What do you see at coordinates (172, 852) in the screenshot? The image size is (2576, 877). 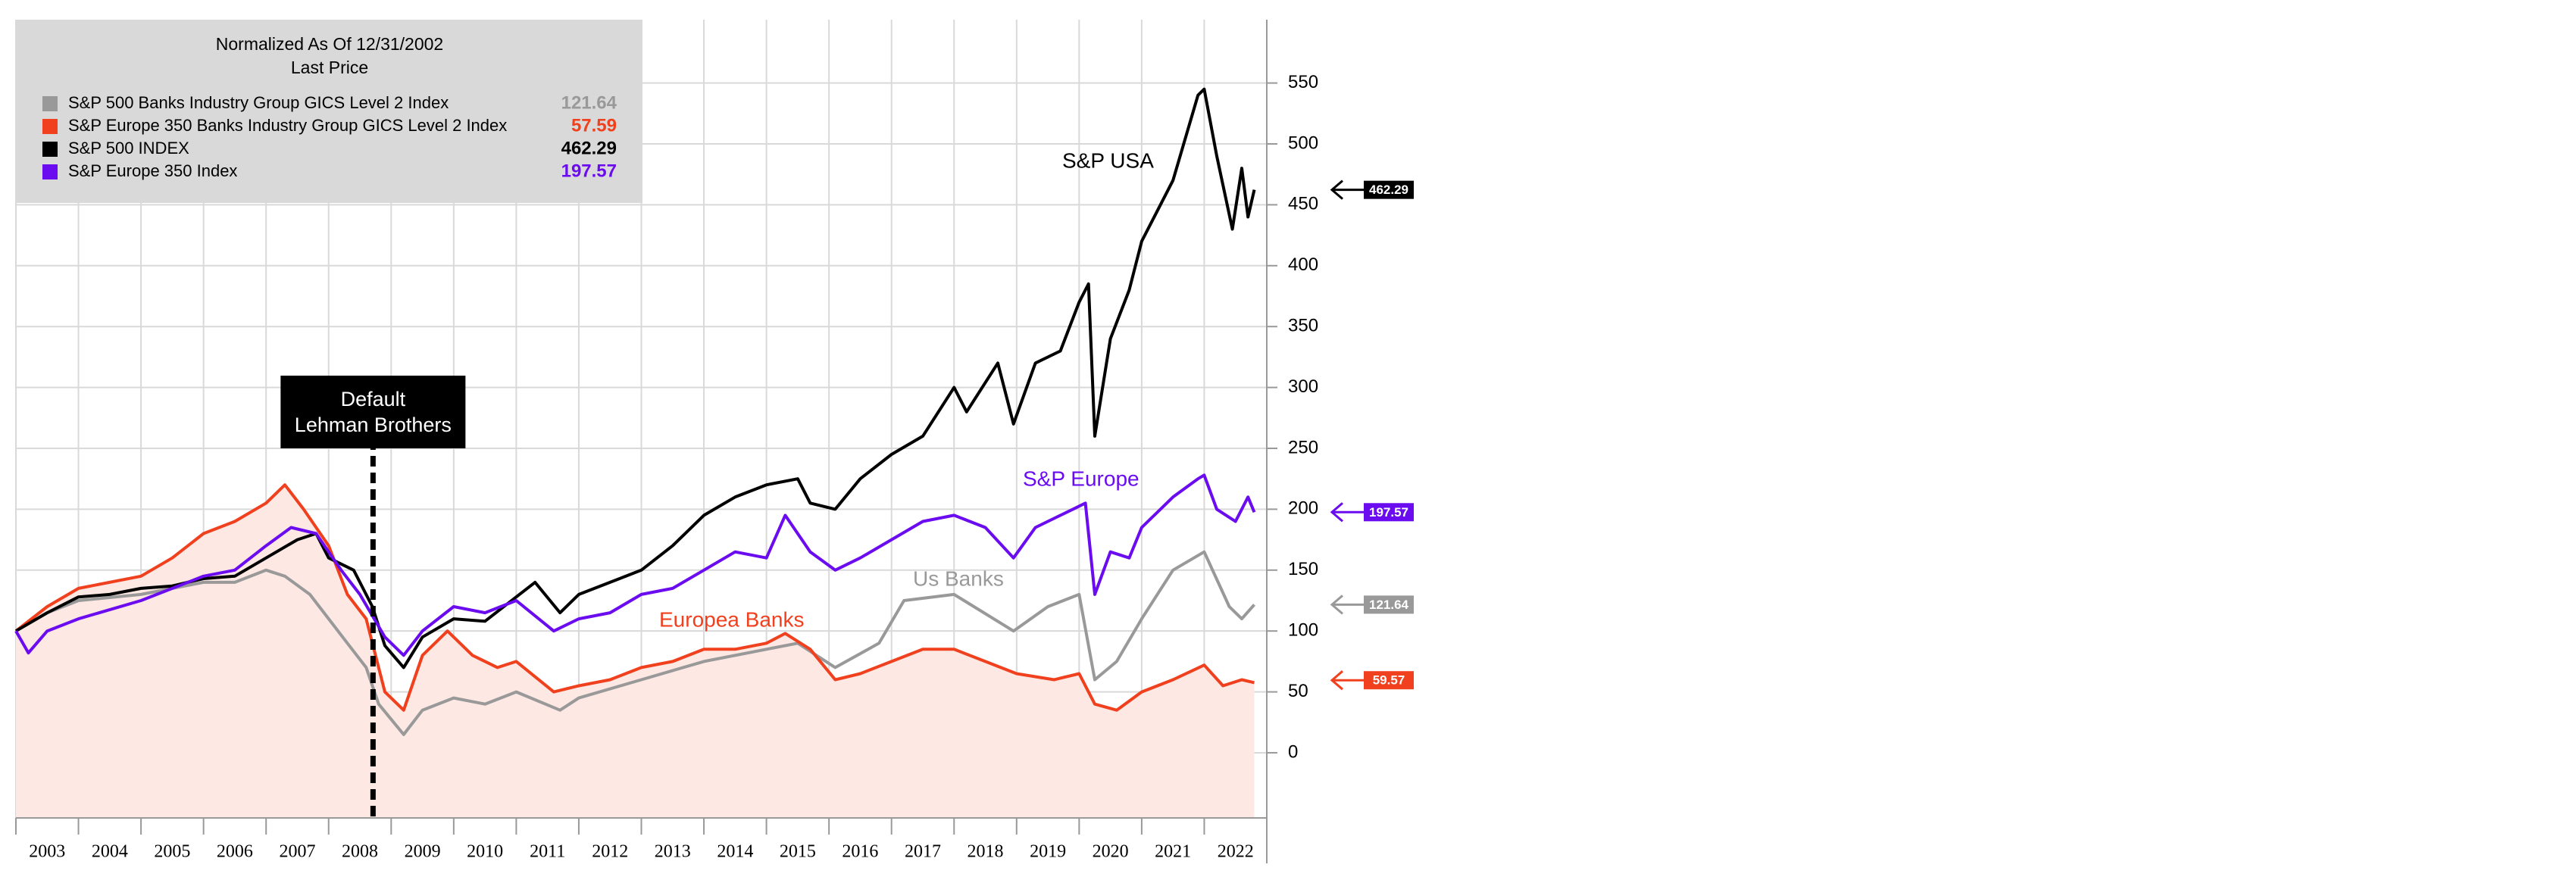 I see `x-tick-label: 2005` at bounding box center [172, 852].